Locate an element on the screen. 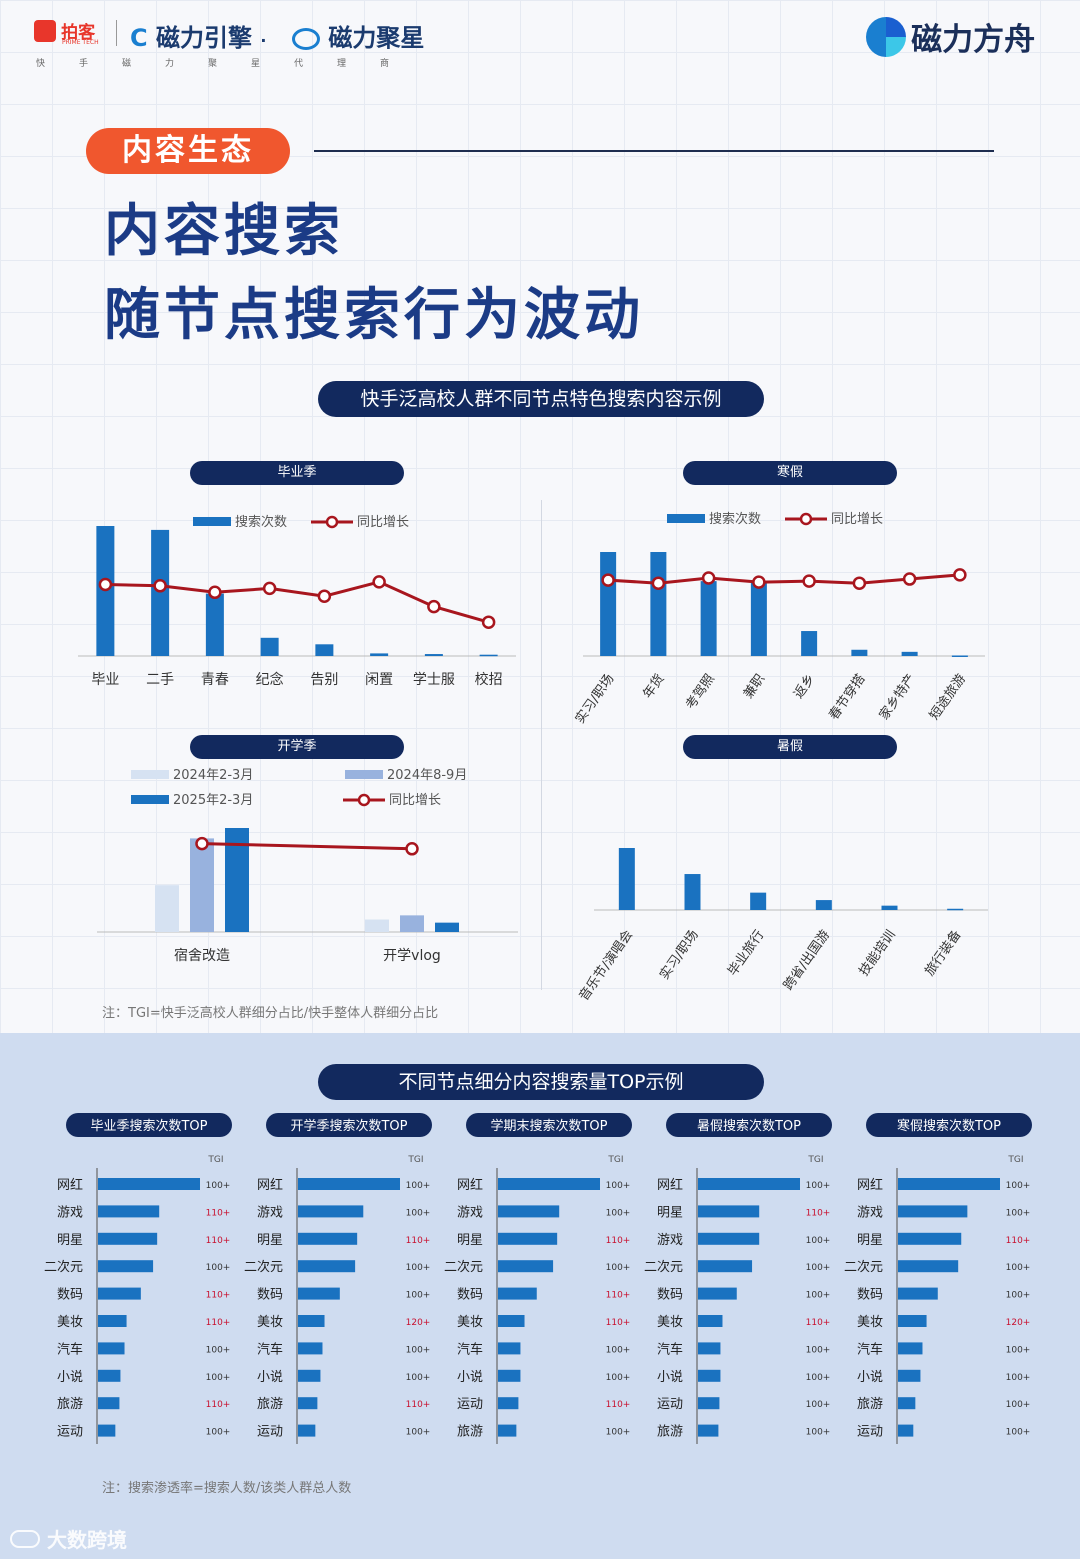 The width and height of the screenshot is (1080, 1559). cili-fangzhou-icon is located at coordinates (886, 36).